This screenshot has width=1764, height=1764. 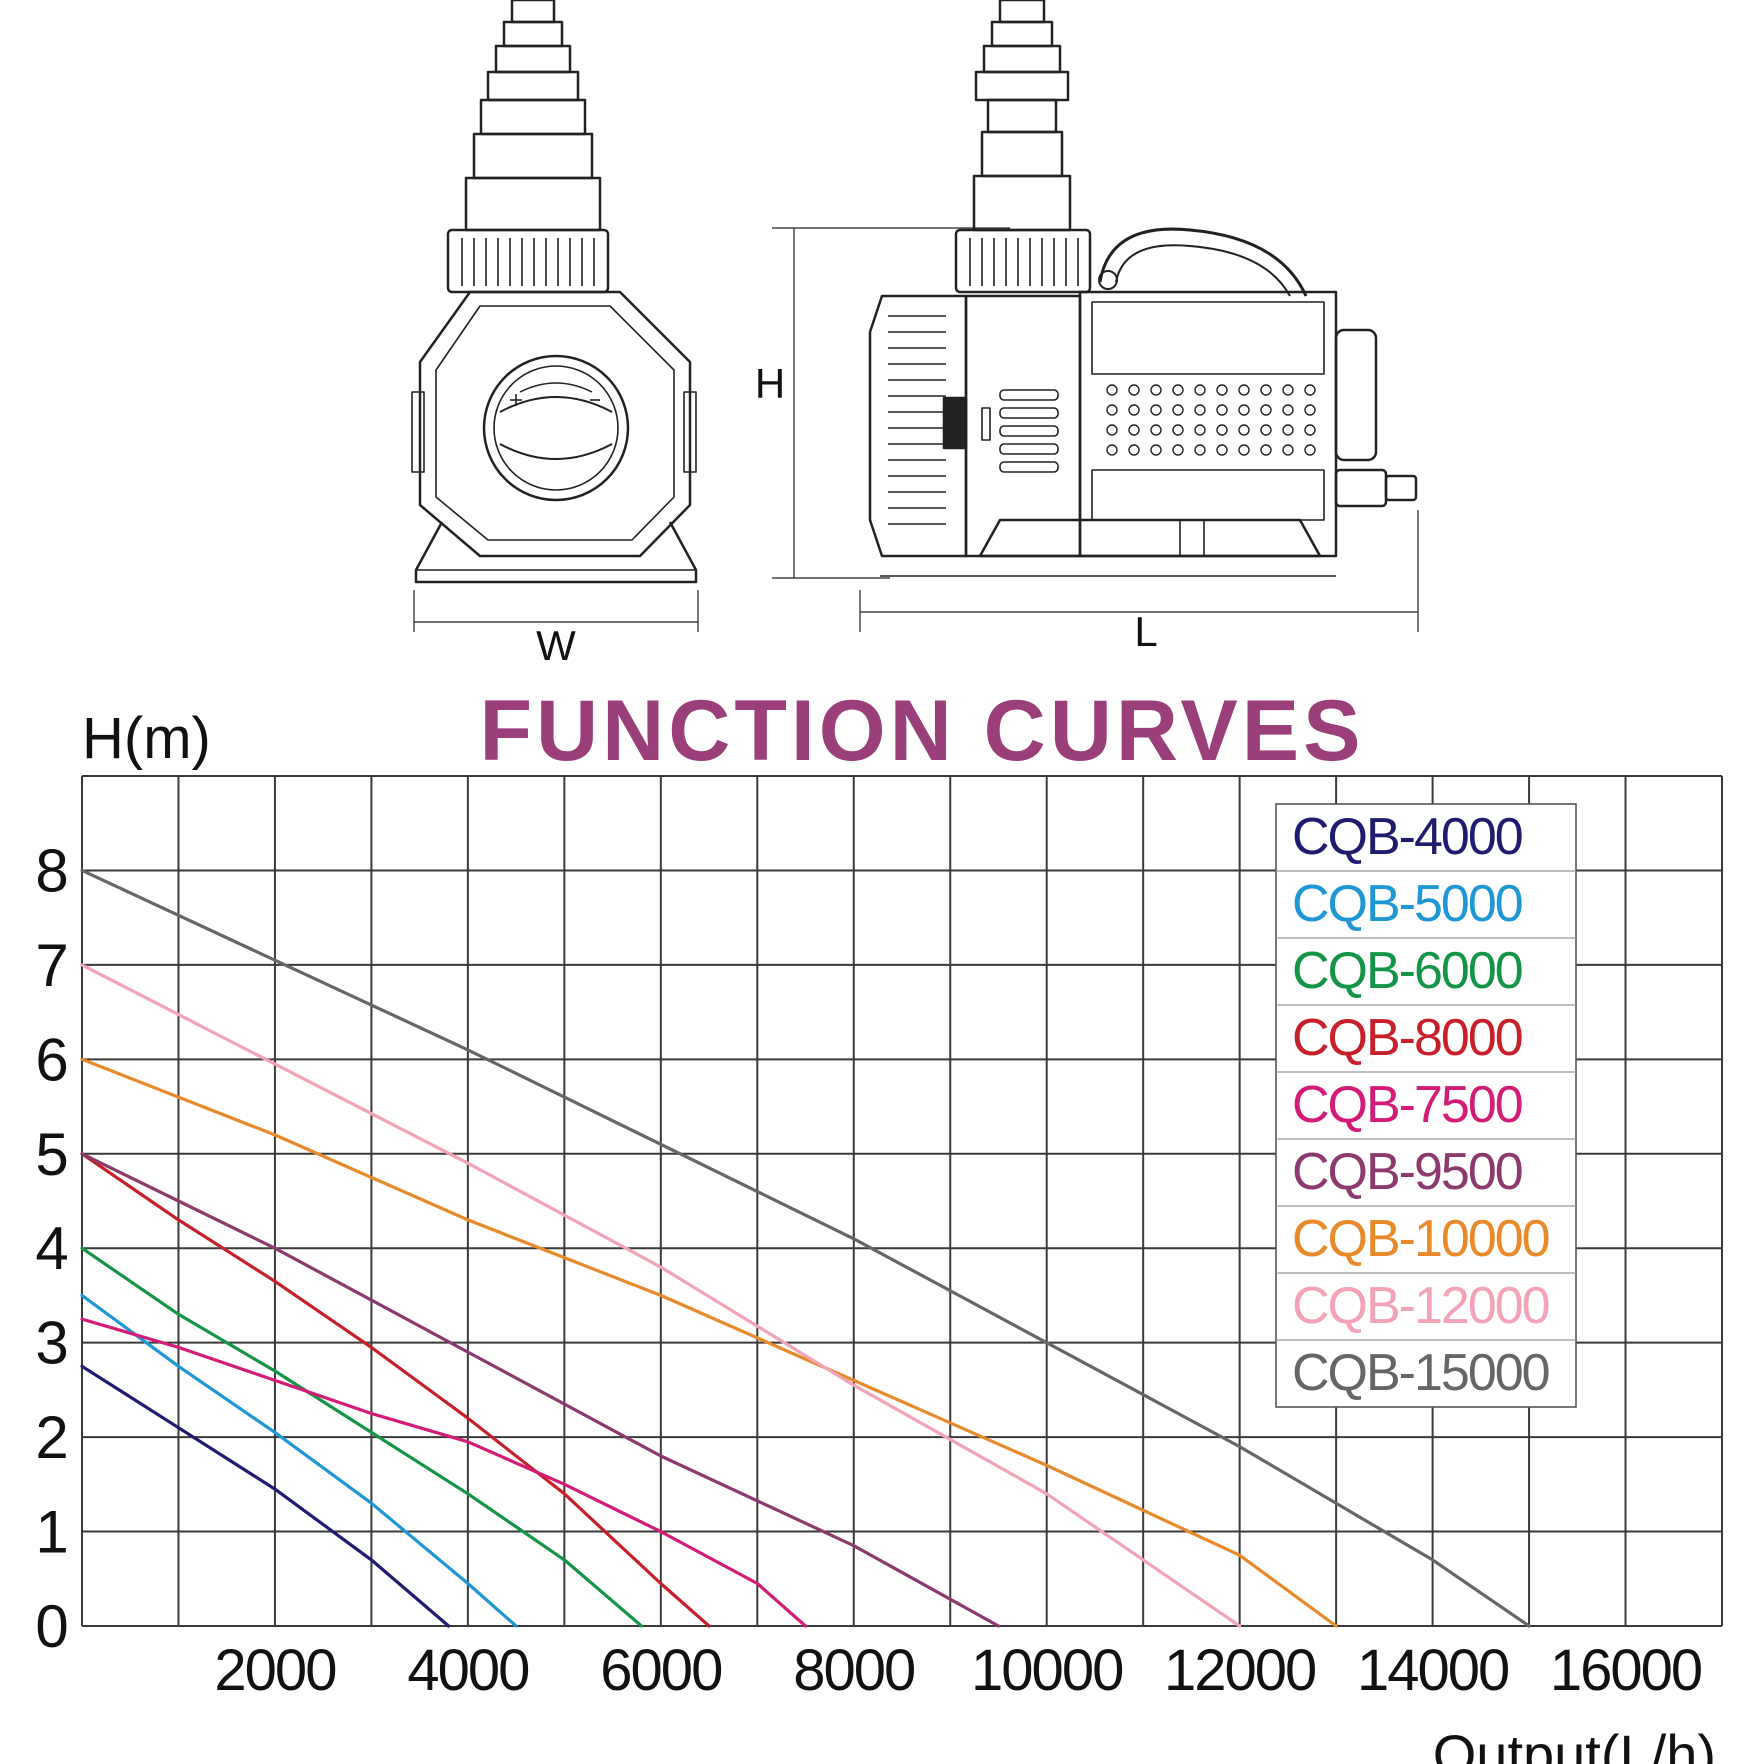 What do you see at coordinates (1407, 904) in the screenshot?
I see `legend-item-cqb-5000: CQB-5000` at bounding box center [1407, 904].